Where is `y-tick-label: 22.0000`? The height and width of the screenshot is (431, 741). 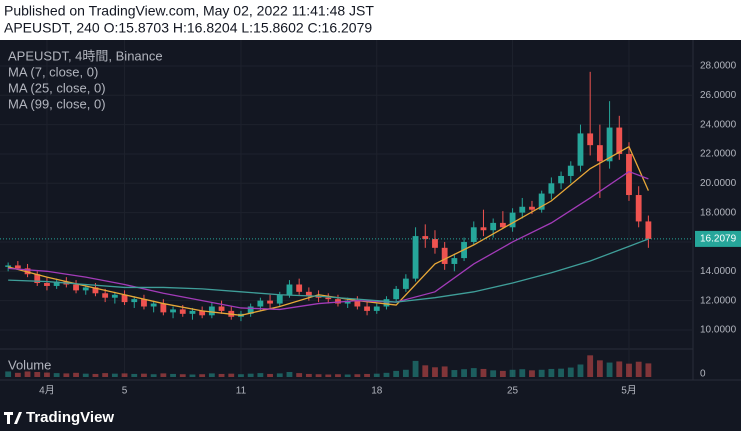
y-tick-label: 22.0000 is located at coordinates (718, 154).